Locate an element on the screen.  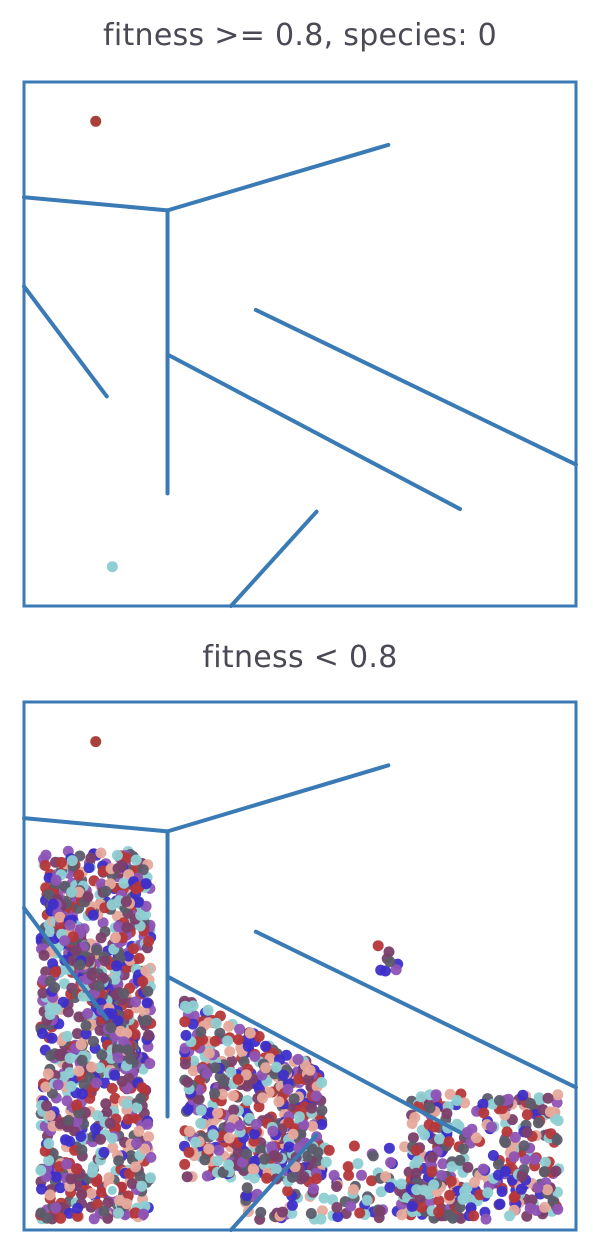
start-marker is located at coordinates (96, 742).